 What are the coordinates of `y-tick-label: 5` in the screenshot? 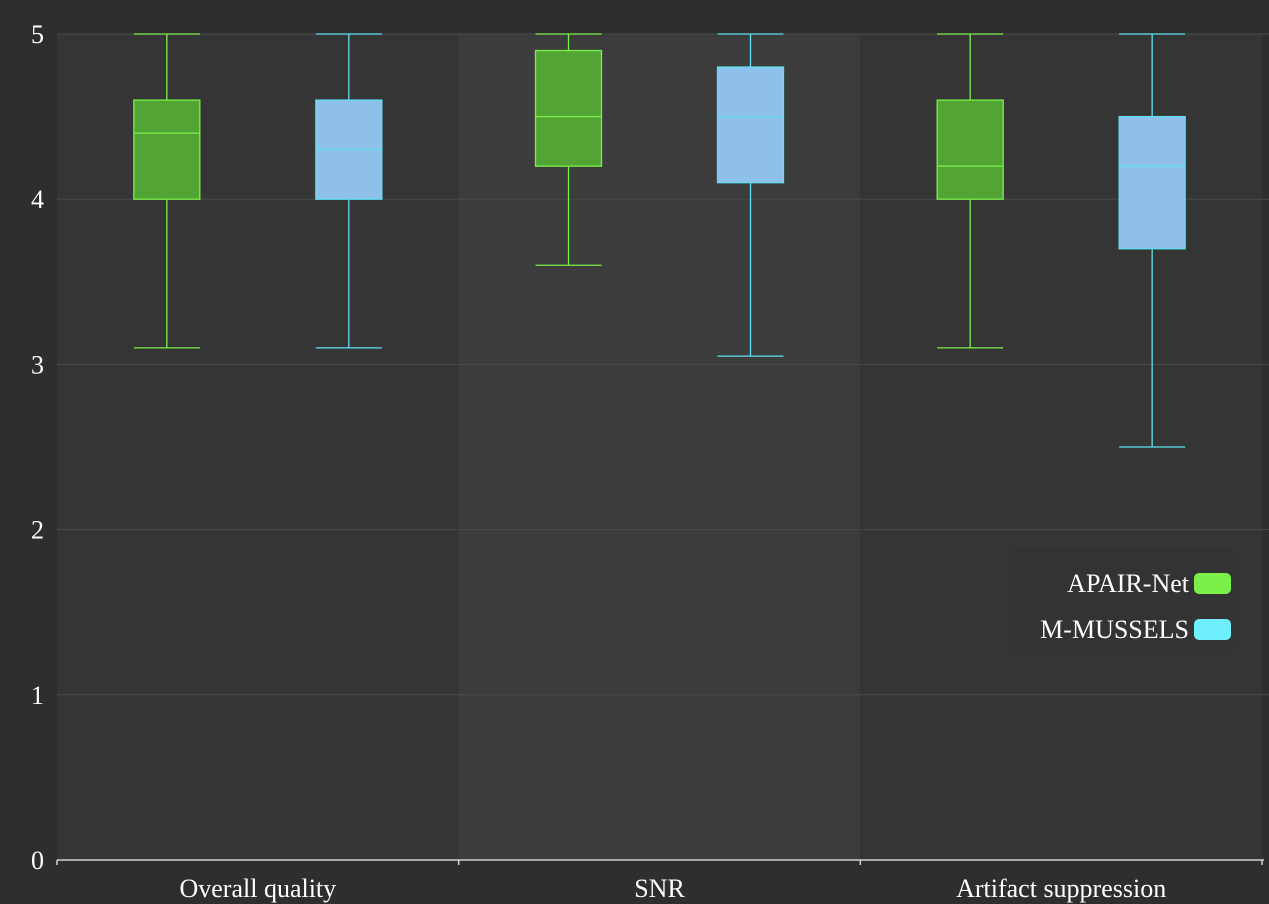 It's located at (37, 34).